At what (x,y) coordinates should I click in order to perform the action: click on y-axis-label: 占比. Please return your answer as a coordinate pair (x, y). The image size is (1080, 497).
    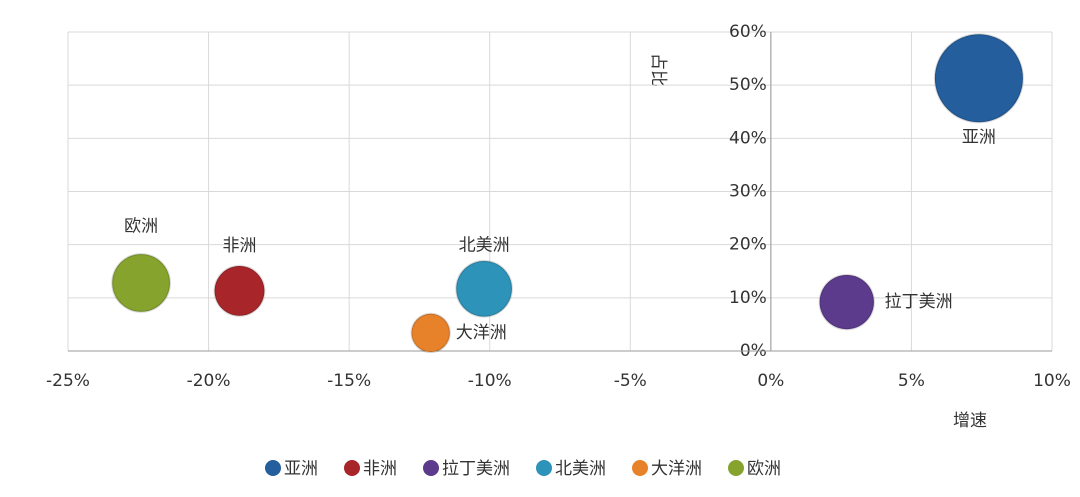
    Looking at the image, I should click on (658, 70).